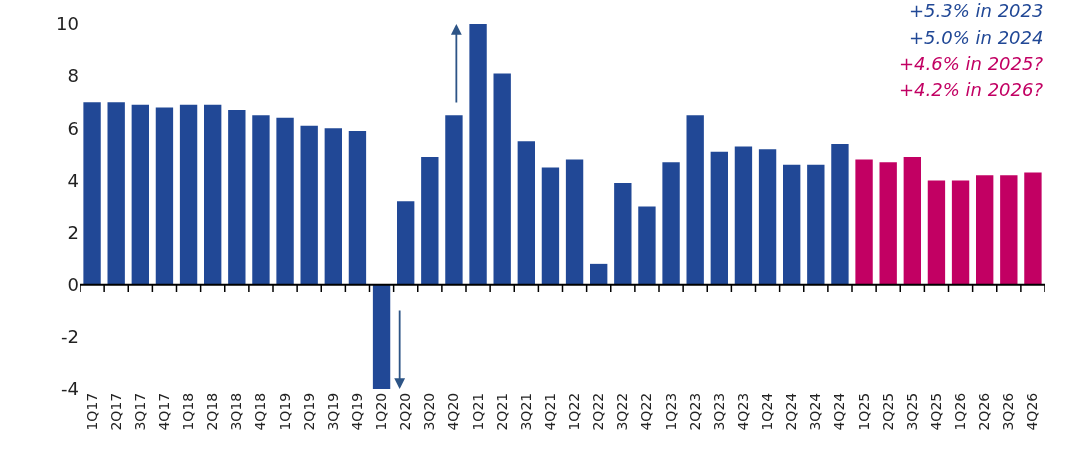  I want to click on x-tick-label: 1Q22, so click(574, 411).